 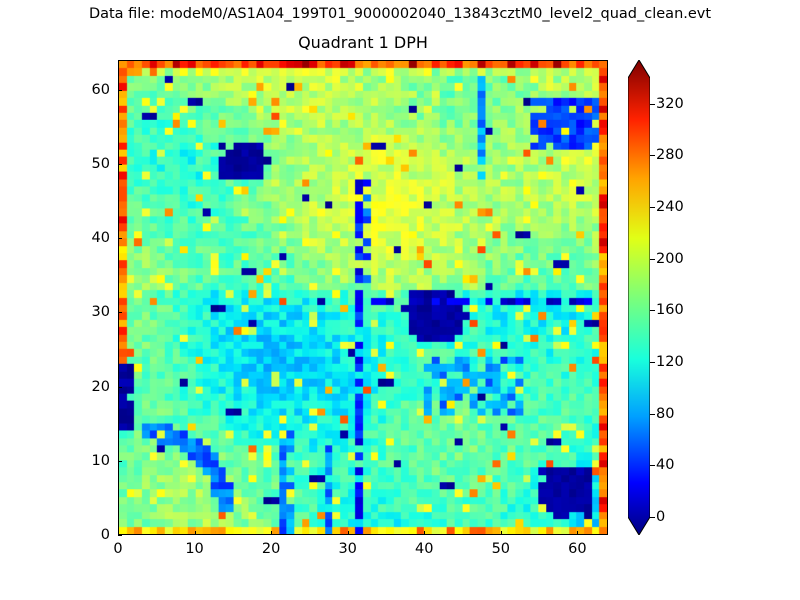 What do you see at coordinates (670, 103) in the screenshot?
I see `colorbar-tick-label: 320` at bounding box center [670, 103].